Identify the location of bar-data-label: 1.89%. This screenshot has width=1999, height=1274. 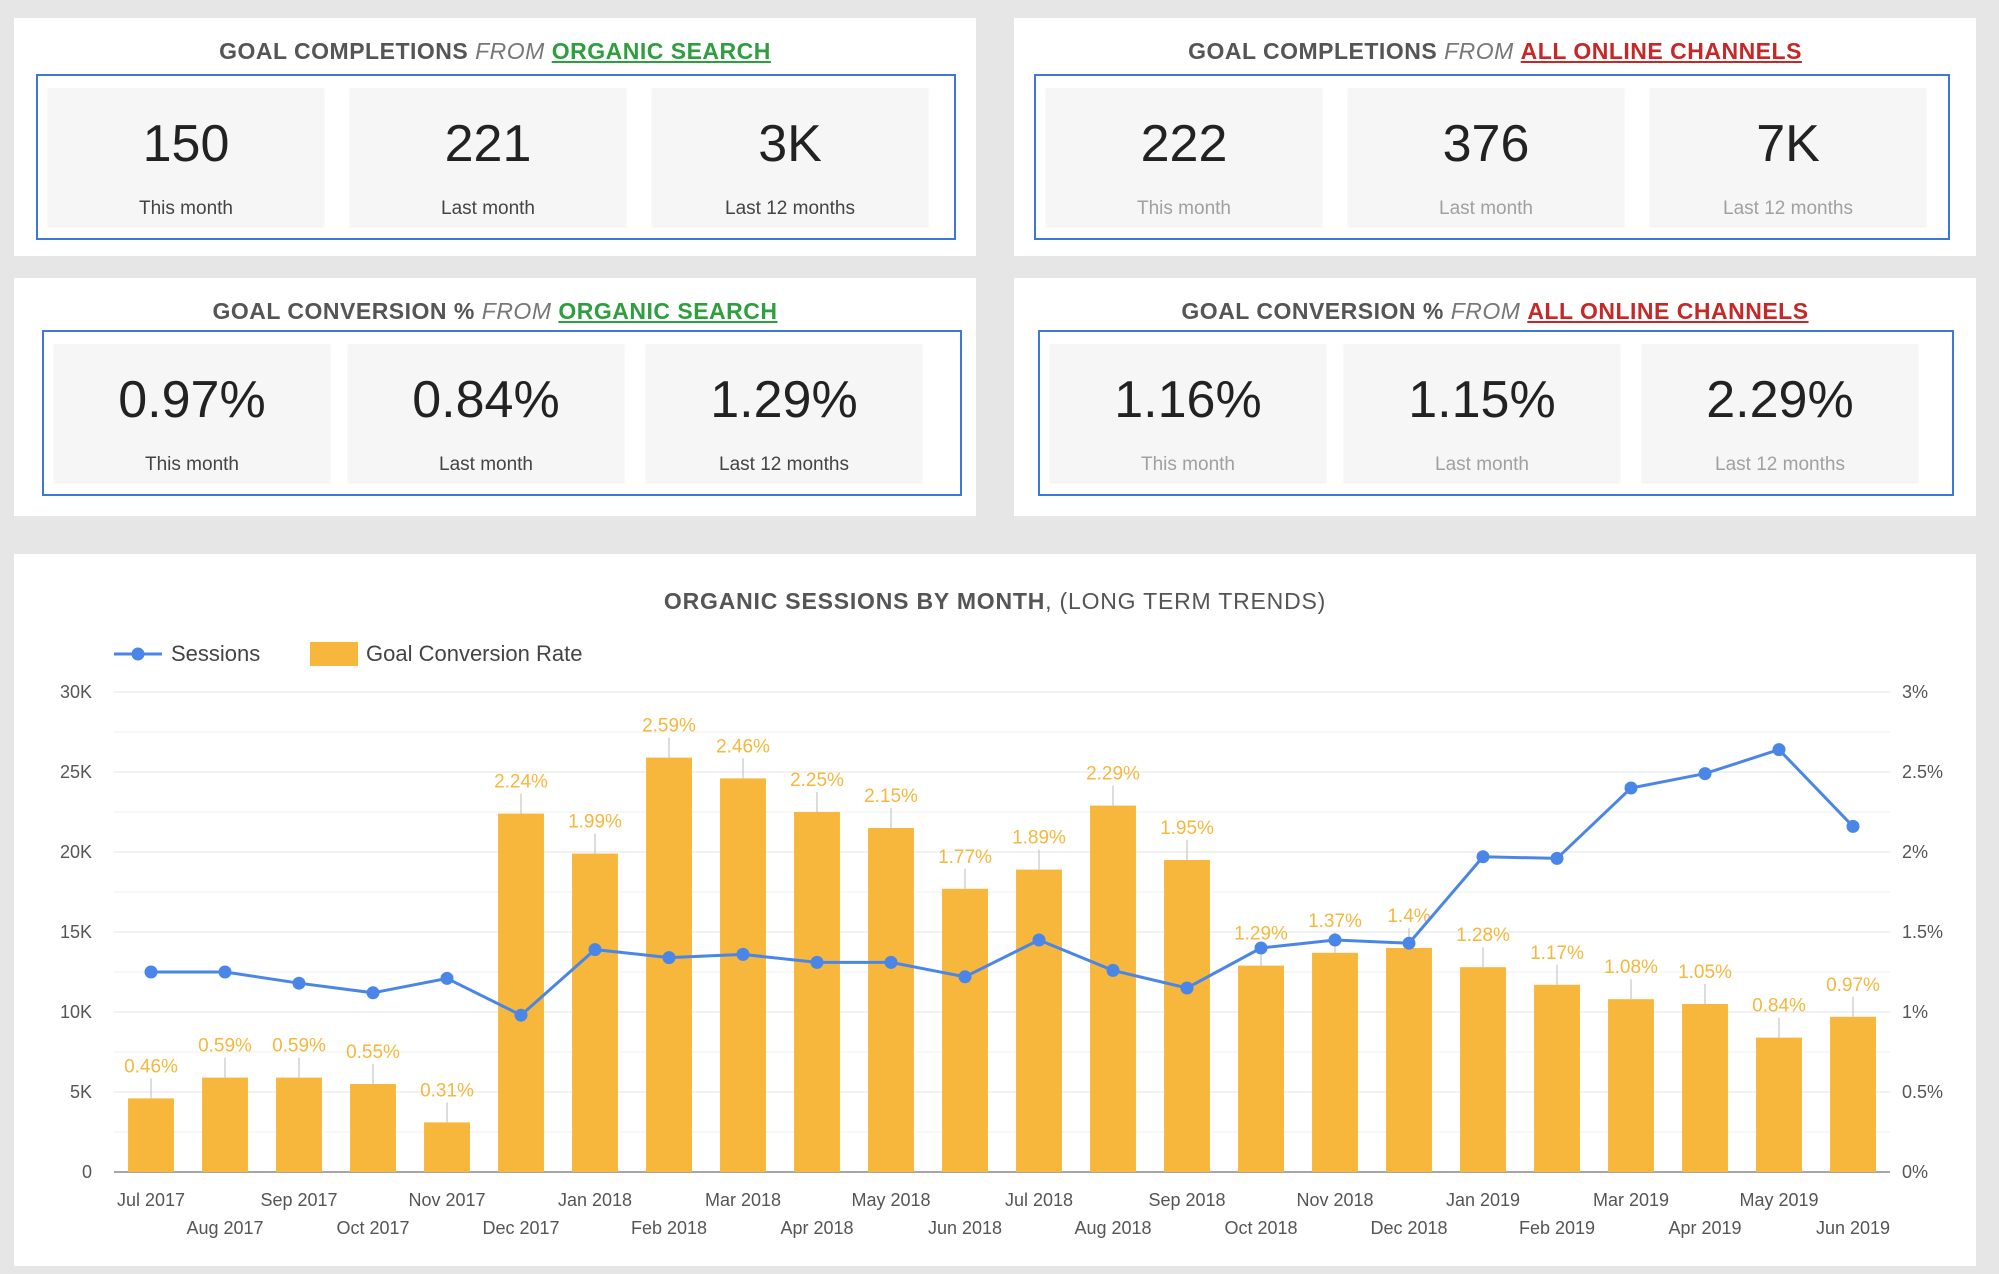
(1039, 838).